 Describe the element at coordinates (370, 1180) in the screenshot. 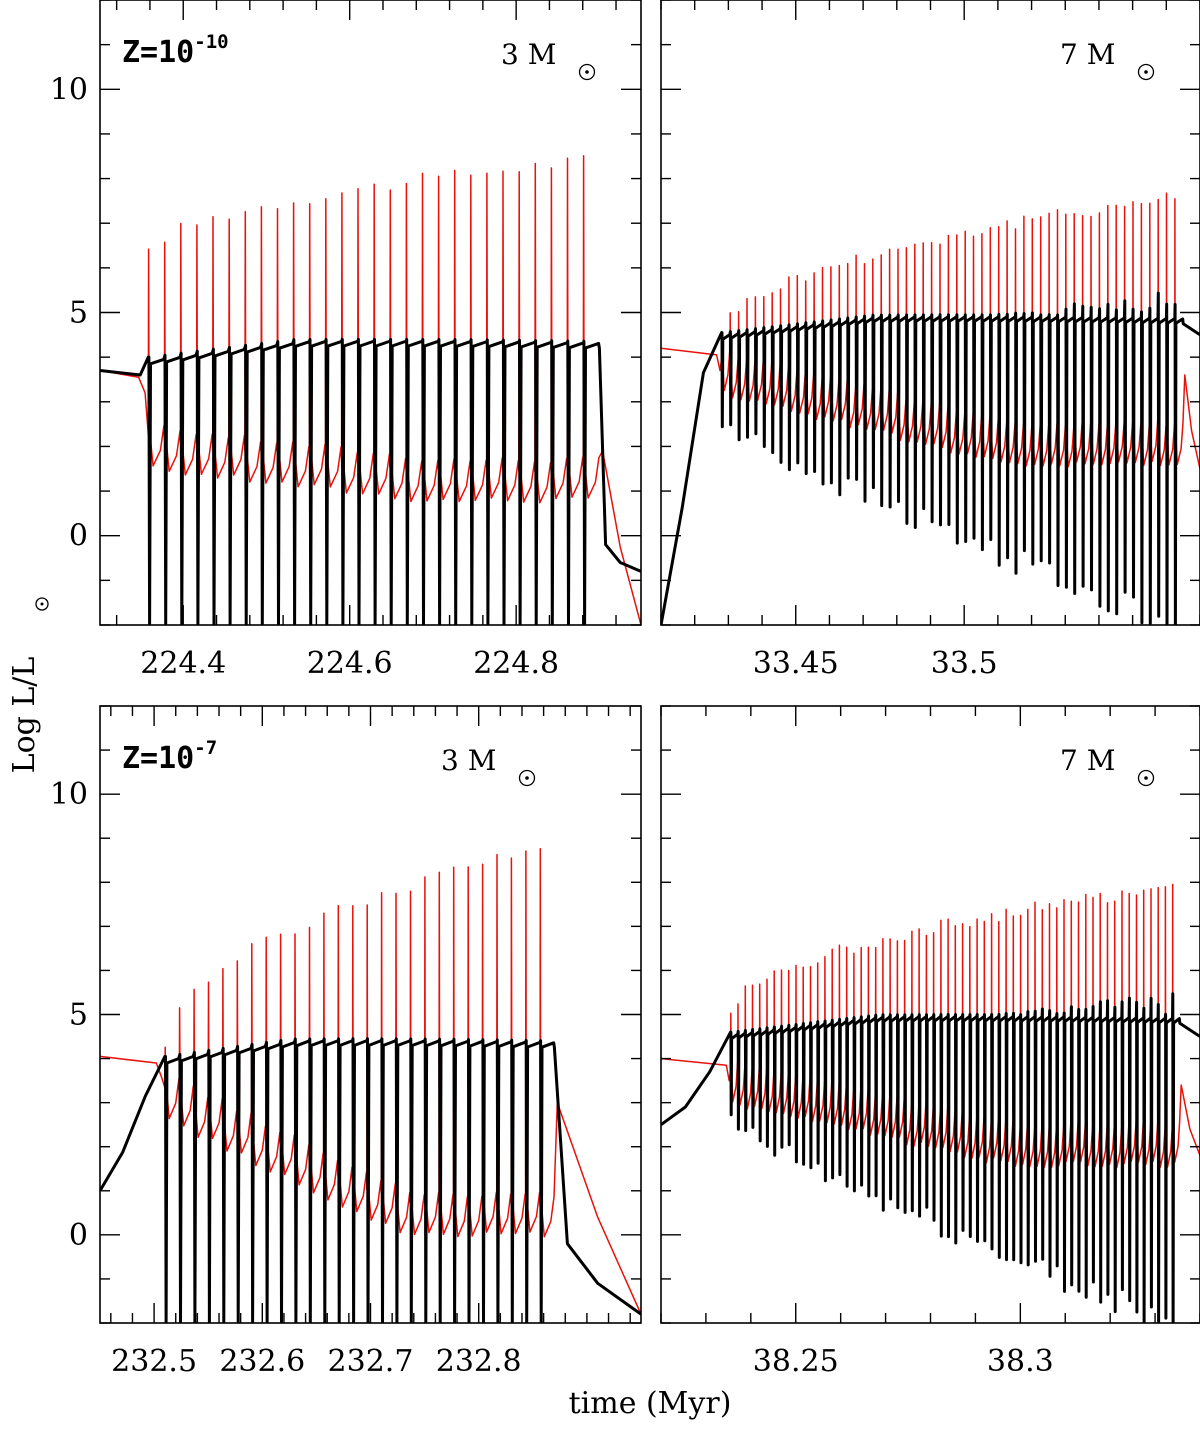

I see `black-track-bottom-left` at that location.